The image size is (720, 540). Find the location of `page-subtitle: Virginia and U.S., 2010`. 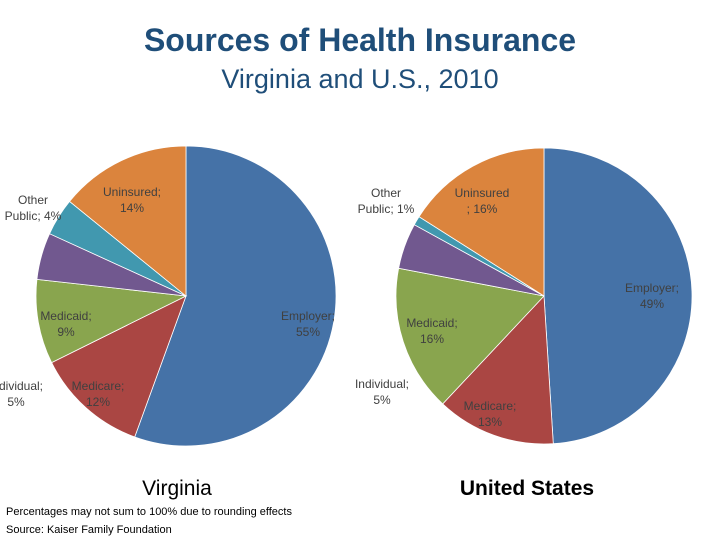

page-subtitle: Virginia and U.S., 2010 is located at coordinates (360, 79).